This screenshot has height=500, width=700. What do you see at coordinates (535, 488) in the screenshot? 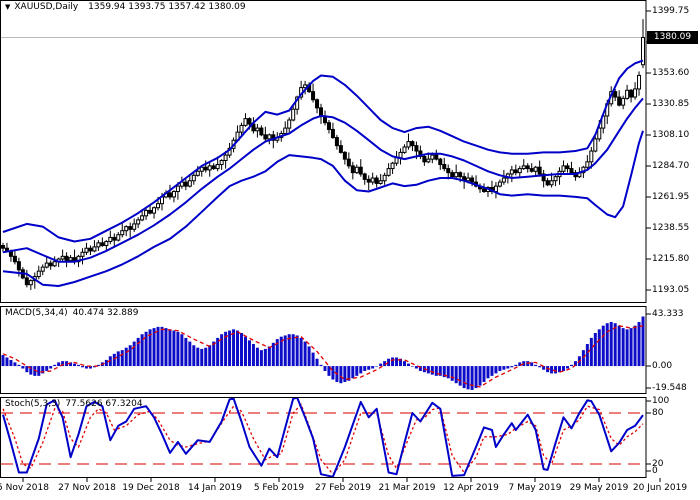
I see `x-axis-date-label: 7 May 2019` at bounding box center [535, 488].